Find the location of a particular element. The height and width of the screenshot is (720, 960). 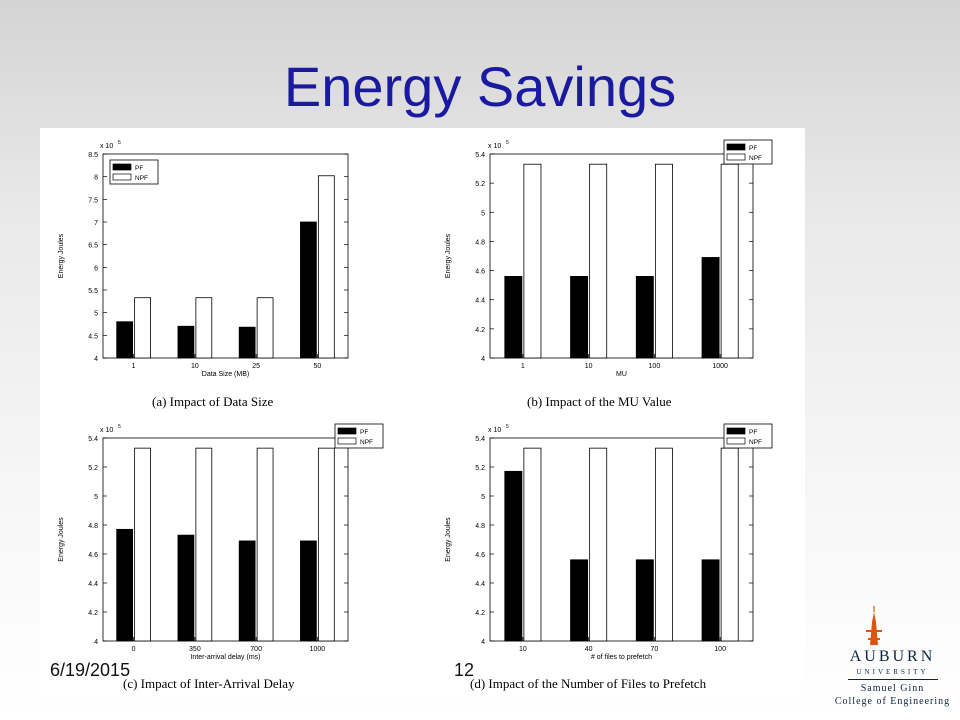

y-tick-label: 7 is located at coordinates (96, 223).